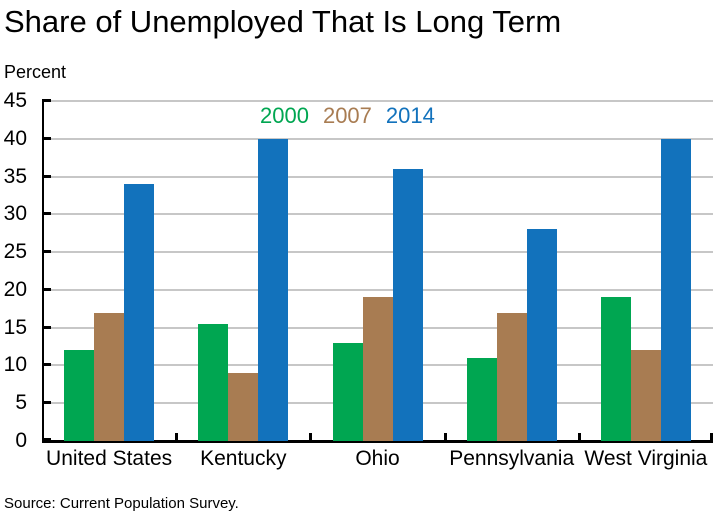 The height and width of the screenshot is (522, 722). I want to click on legend-item-2007: 2007, so click(347, 115).